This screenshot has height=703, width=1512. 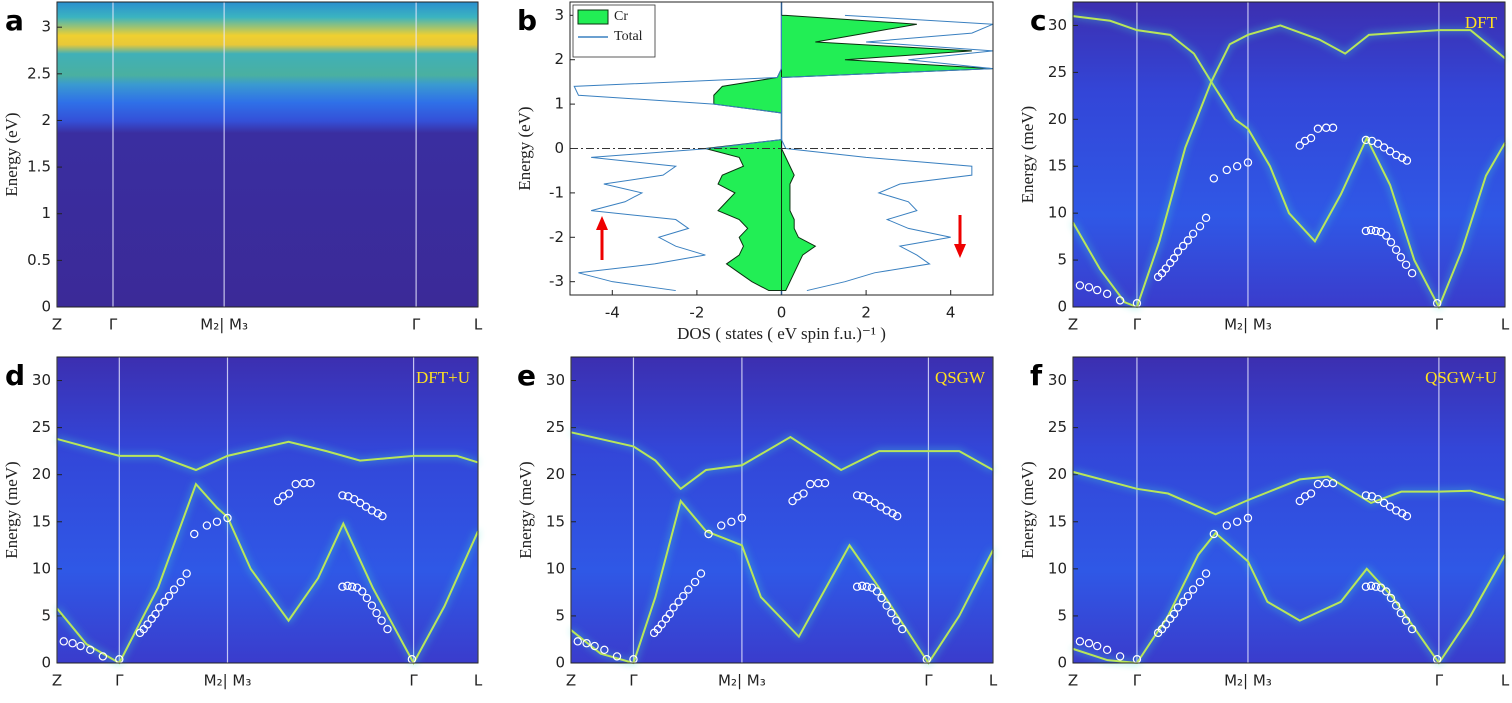 I want to click on y-tick-label: -1, so click(x=556, y=192).